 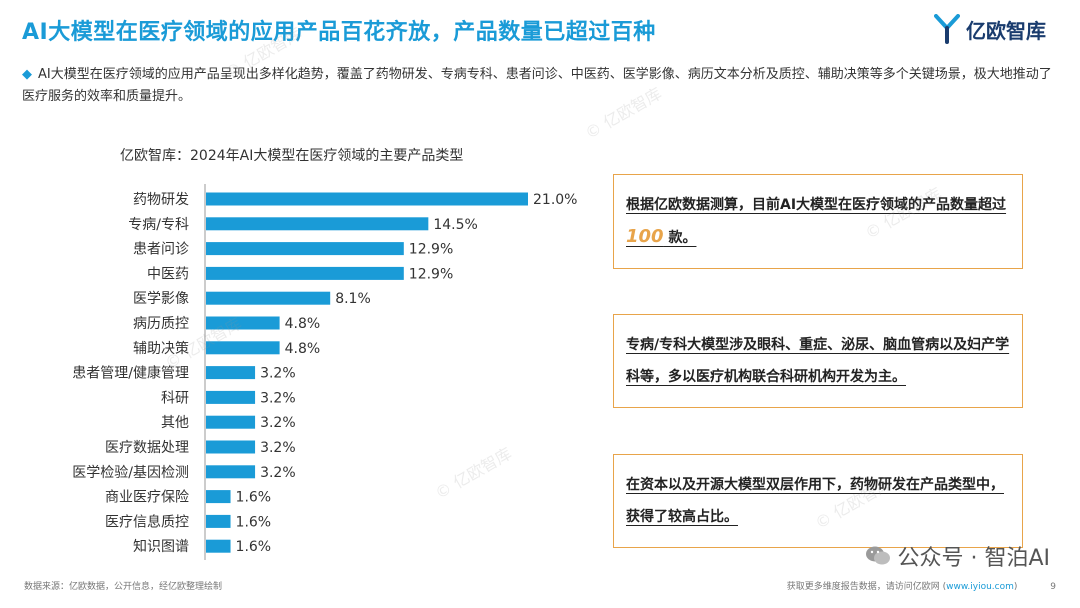 I want to click on callout-3: 在资本以及开源大模型双层作用下，药物研发在产品类型中，获得了较高占比。, so click(x=818, y=501).